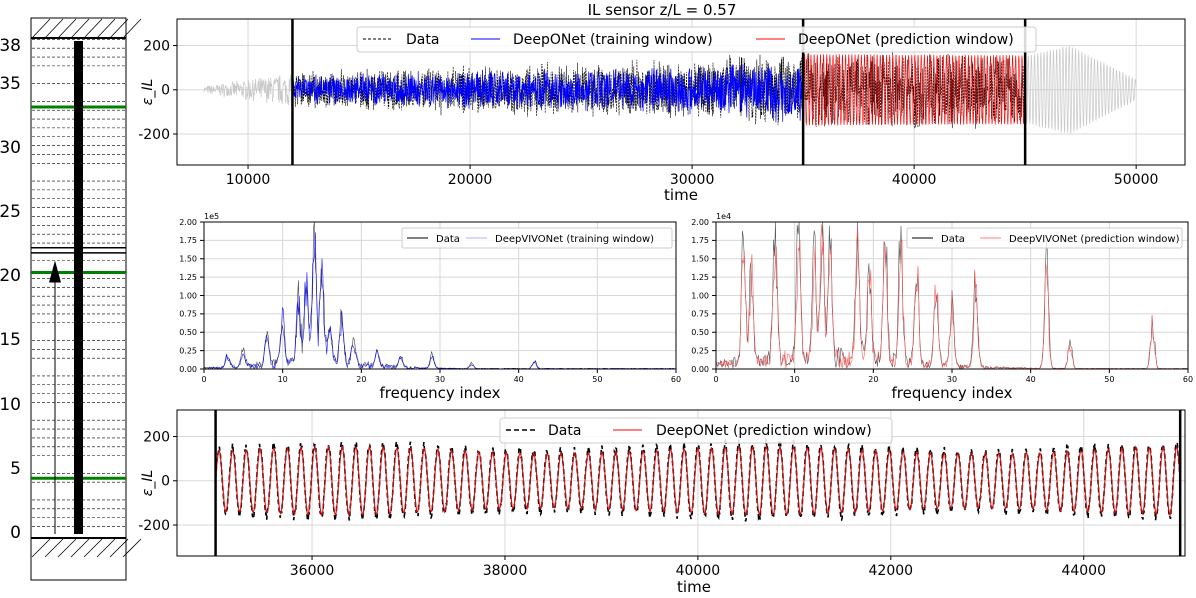 This screenshot has width=1196, height=598. What do you see at coordinates (891, 571) in the screenshot?
I see `x-tick-label: 42000` at bounding box center [891, 571].